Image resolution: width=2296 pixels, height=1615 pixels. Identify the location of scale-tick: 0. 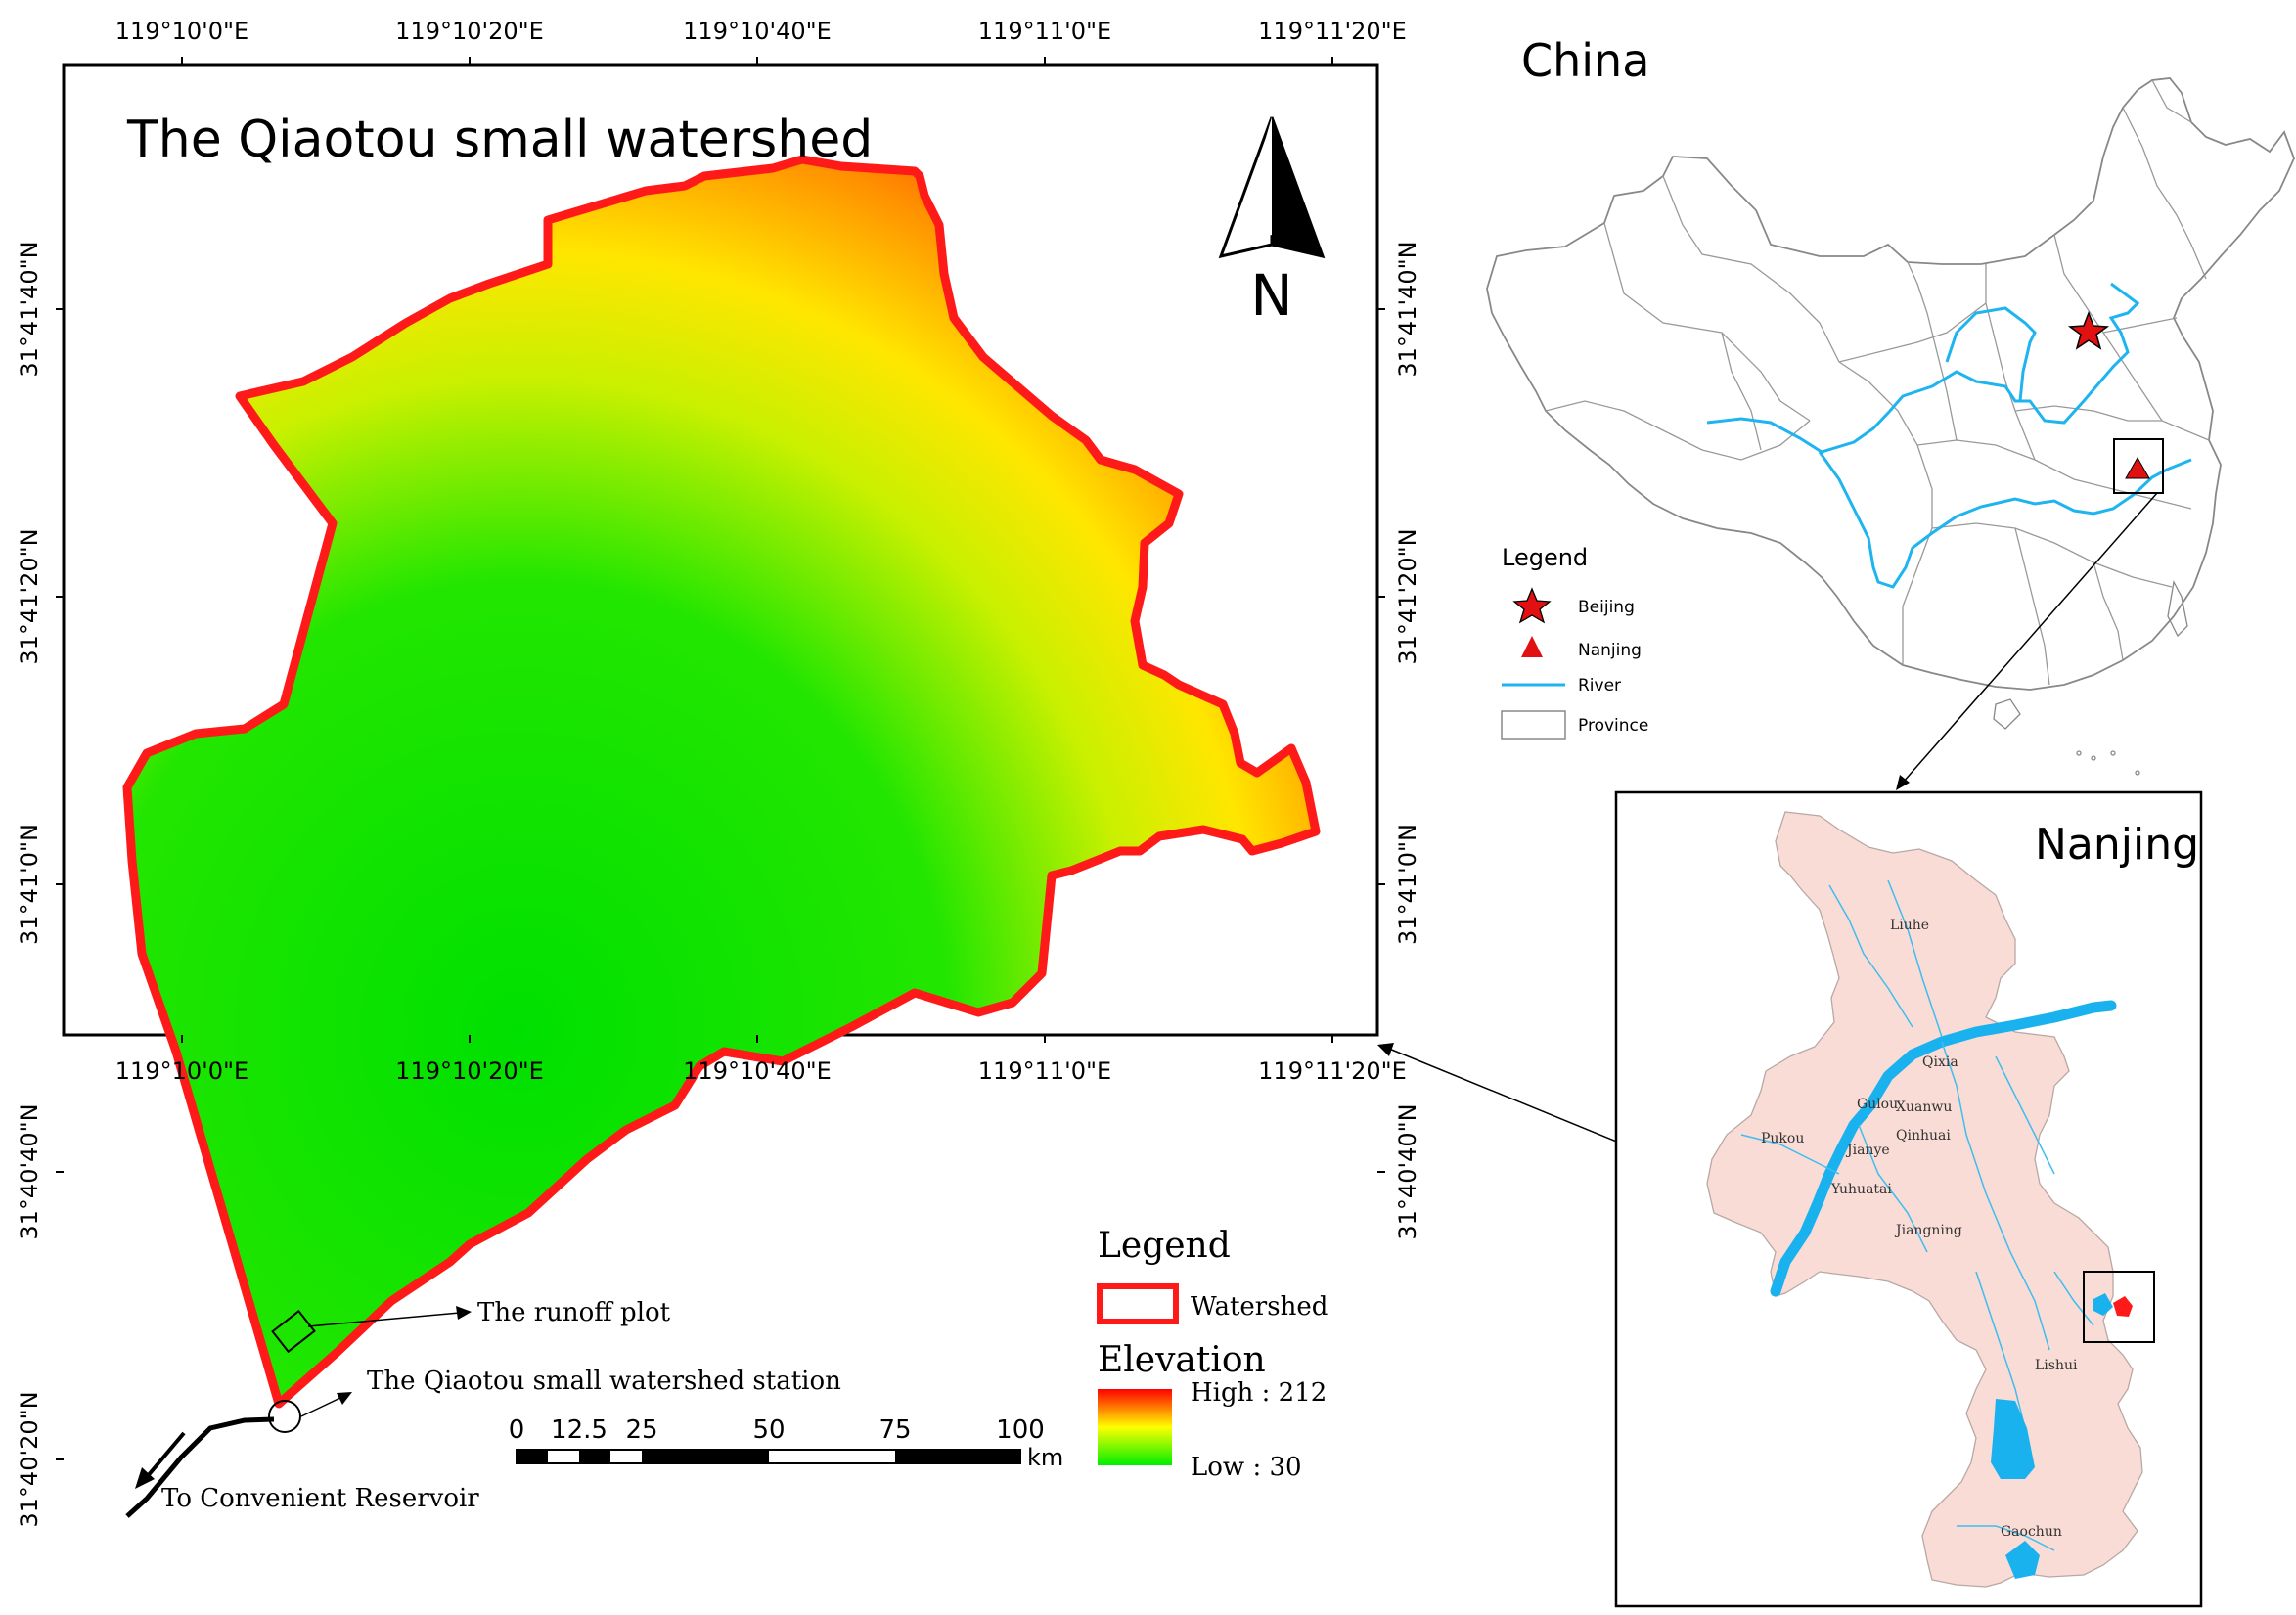
(517, 1430).